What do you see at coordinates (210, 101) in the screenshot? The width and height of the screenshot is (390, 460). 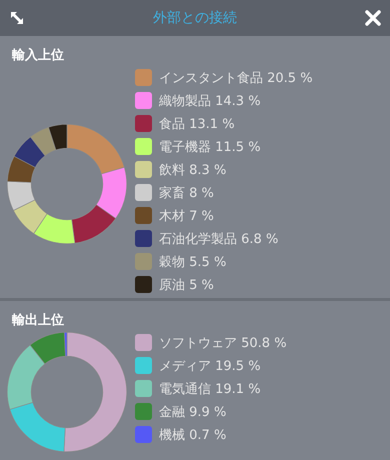 I see `legend-label: 織物製品 14.3 %` at bounding box center [210, 101].